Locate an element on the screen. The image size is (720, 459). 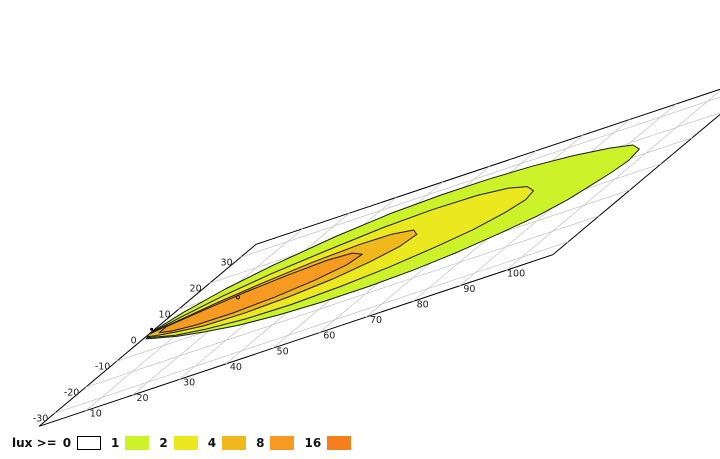
origin-marker is located at coordinates (152, 329).